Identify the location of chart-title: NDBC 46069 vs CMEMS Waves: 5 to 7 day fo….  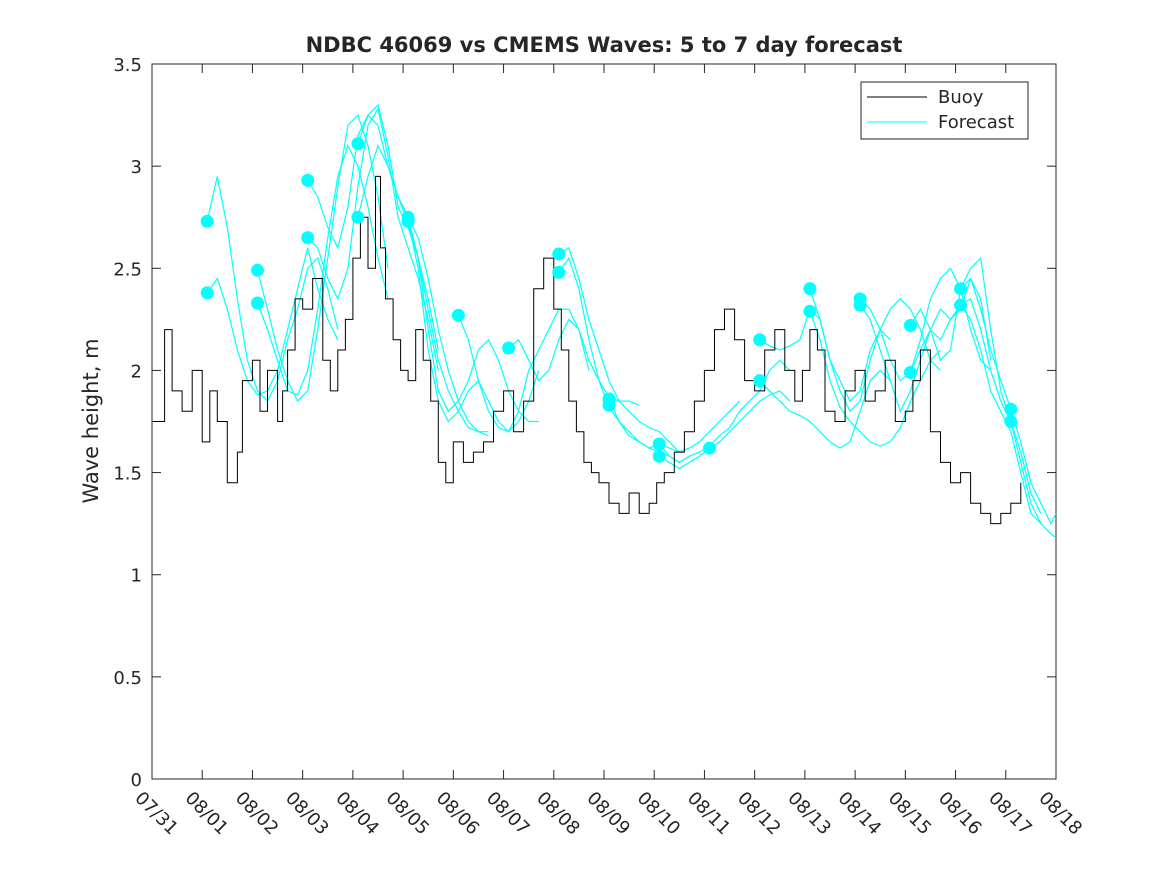
(604, 45).